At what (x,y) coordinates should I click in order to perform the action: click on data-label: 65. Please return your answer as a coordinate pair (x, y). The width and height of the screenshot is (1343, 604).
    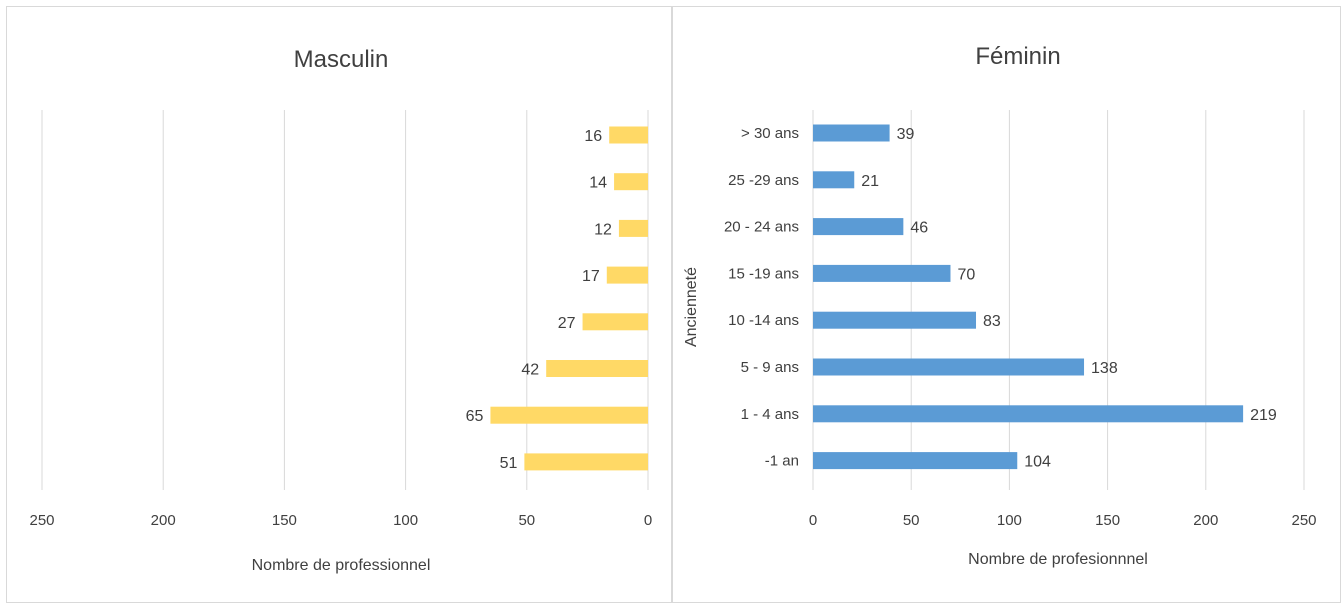
    Looking at the image, I should click on (475, 416).